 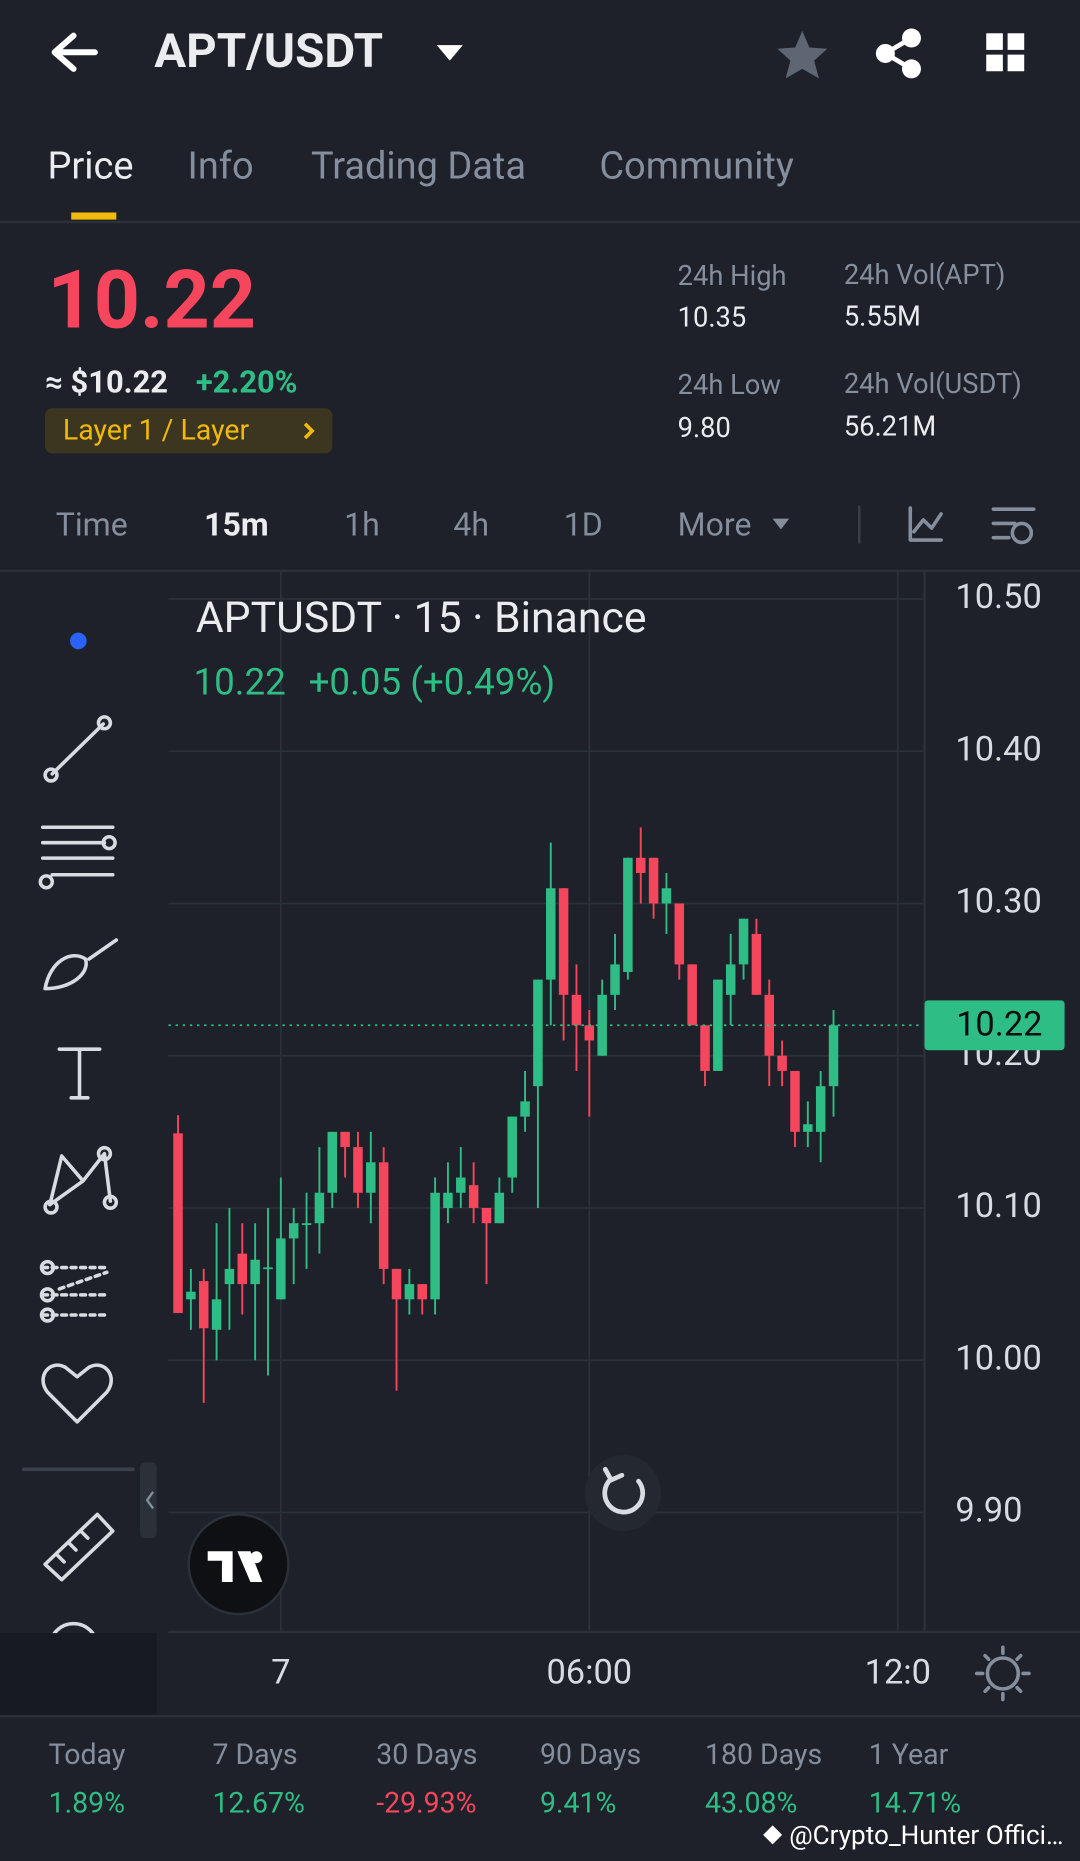 I want to click on y-tick-label: 10.10, so click(x=998, y=1206).